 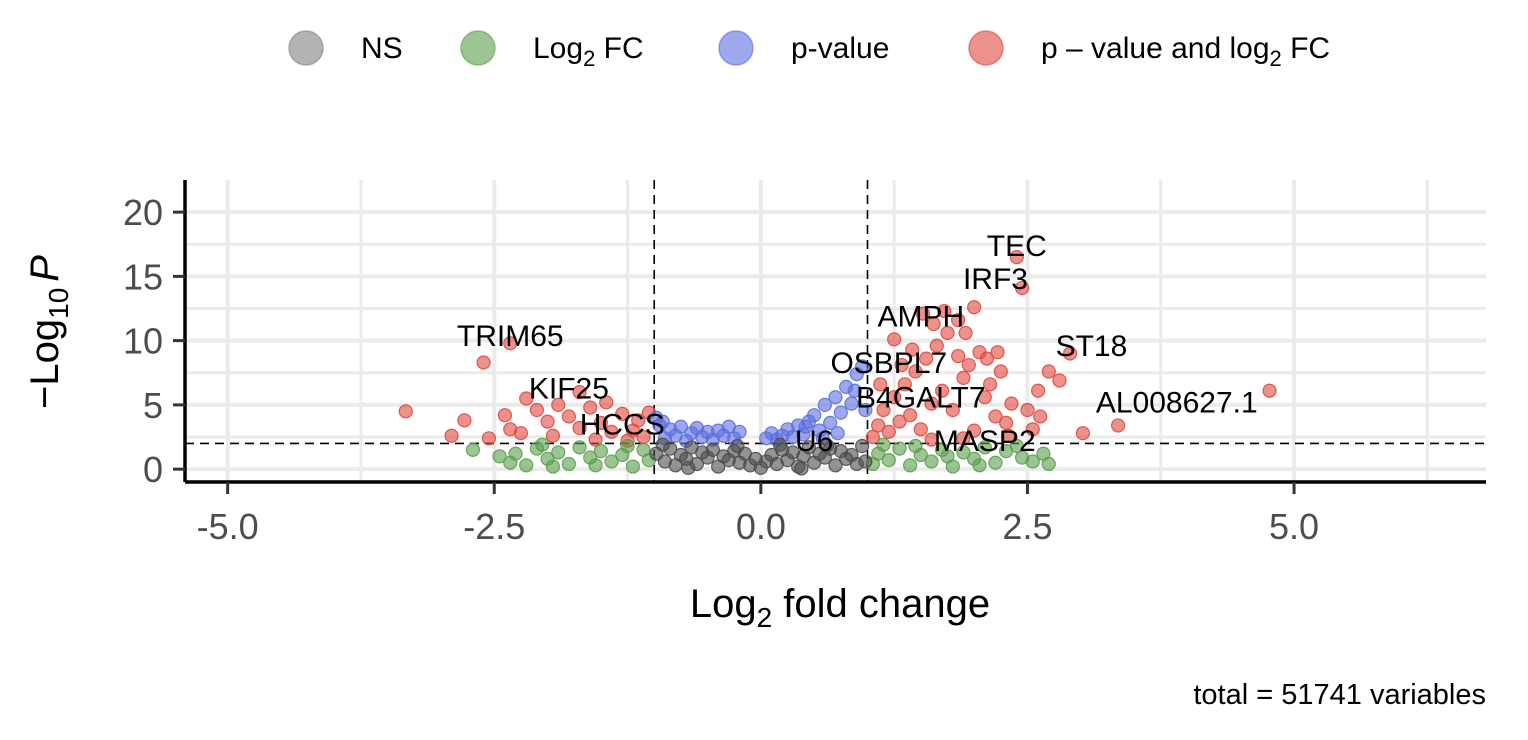 I want to click on x-tick-label: 2.5, so click(x=1027, y=526).